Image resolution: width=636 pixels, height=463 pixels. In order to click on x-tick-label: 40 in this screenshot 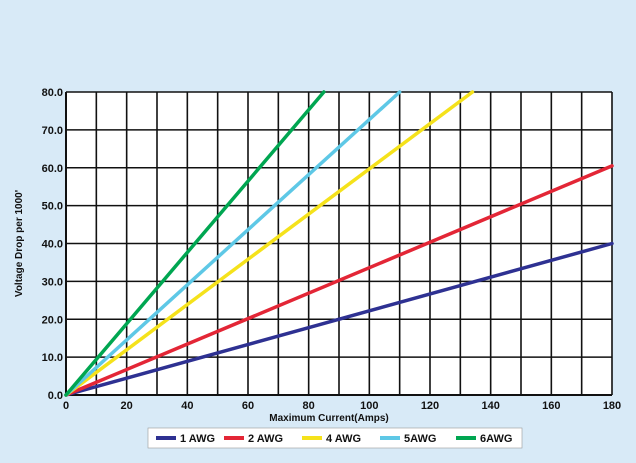, I will do `click(187, 406)`.